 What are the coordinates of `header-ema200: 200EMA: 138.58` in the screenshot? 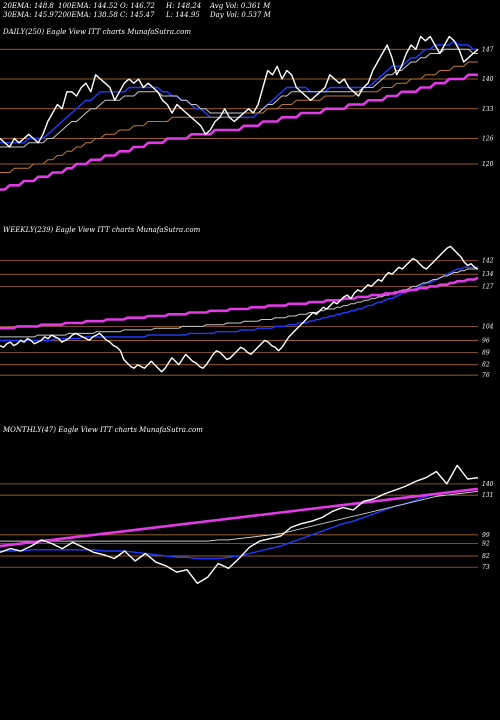 It's located at (88, 15).